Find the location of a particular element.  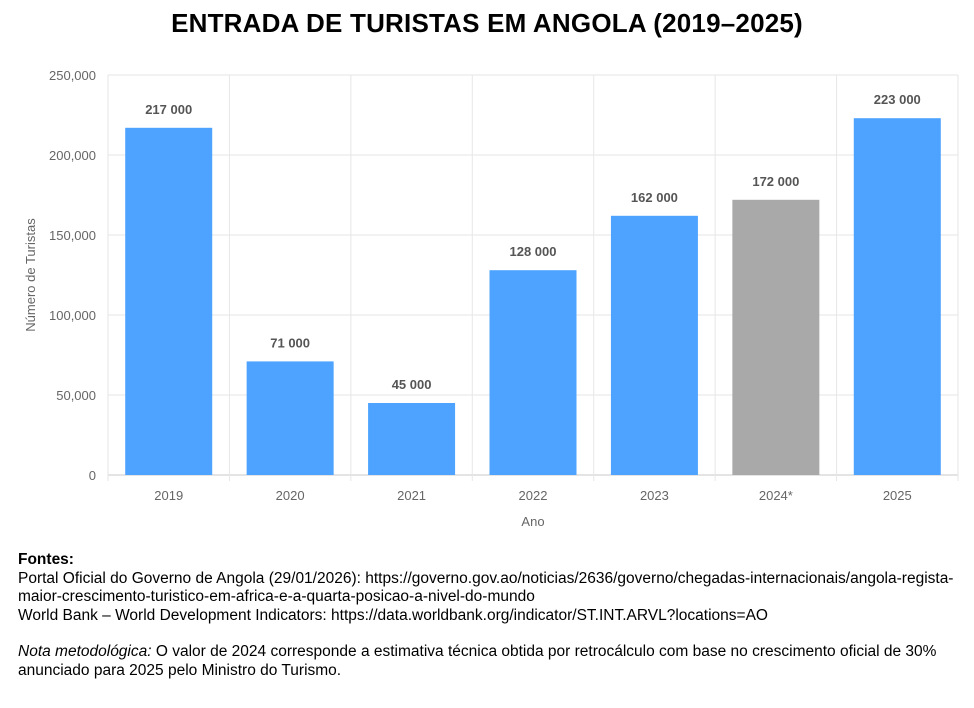

x-tick-label: 2024* is located at coordinates (776, 495).